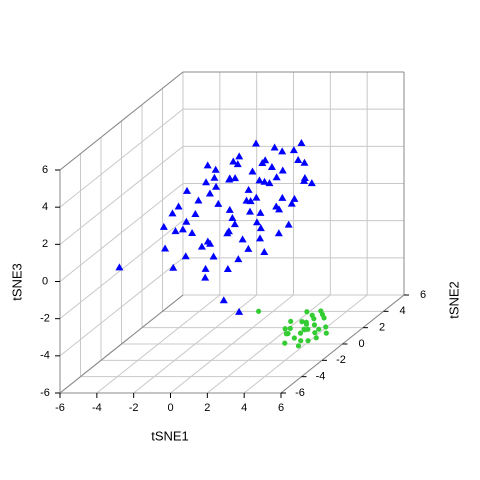 This screenshot has height=480, width=480. I want to click on x-tick-label: 6, so click(281, 408).